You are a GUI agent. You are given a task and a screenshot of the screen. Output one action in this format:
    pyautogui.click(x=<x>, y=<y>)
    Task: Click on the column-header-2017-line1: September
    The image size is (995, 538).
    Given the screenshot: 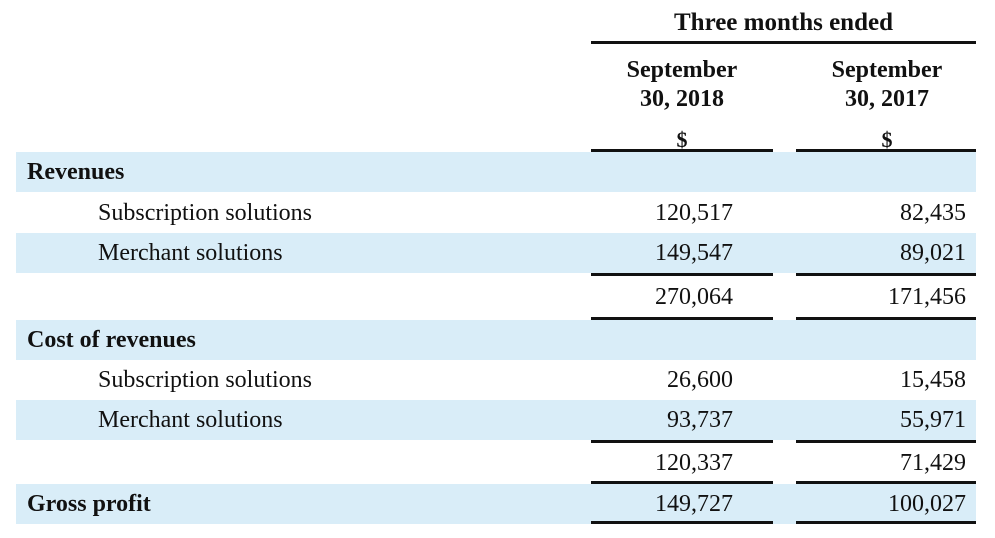 What is the action you would take?
    pyautogui.click(x=887, y=70)
    